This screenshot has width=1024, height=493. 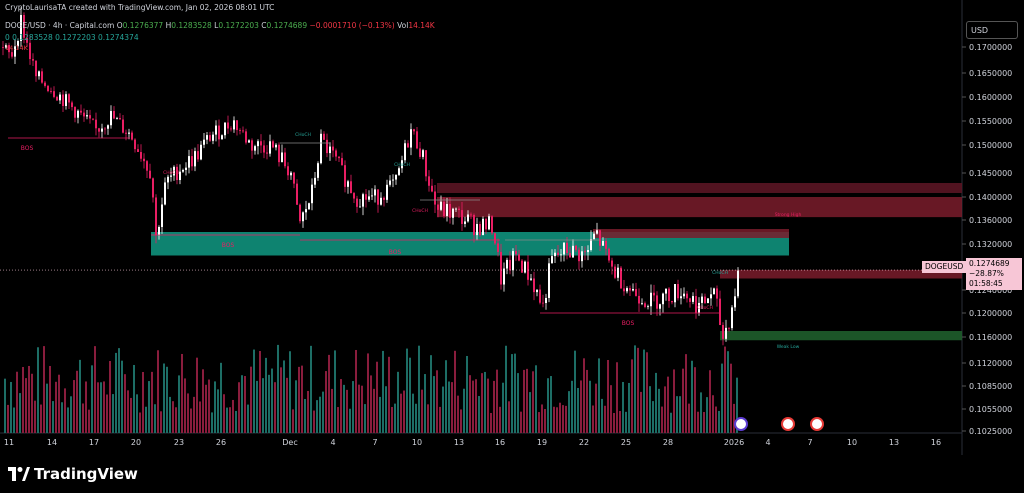 What do you see at coordinates (238, 25) in the screenshot?
I see `low-value: 0.1272203` at bounding box center [238, 25].